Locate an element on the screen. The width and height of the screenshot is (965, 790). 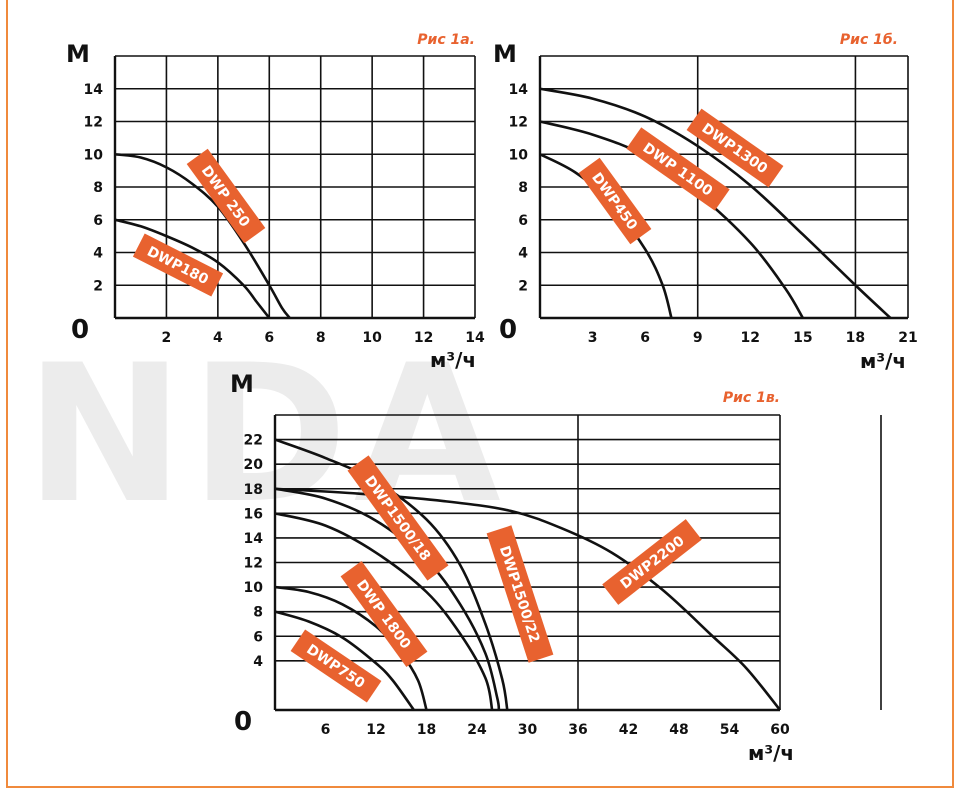
series-label-tag: DWP 250 is located at coordinates (226, 196).